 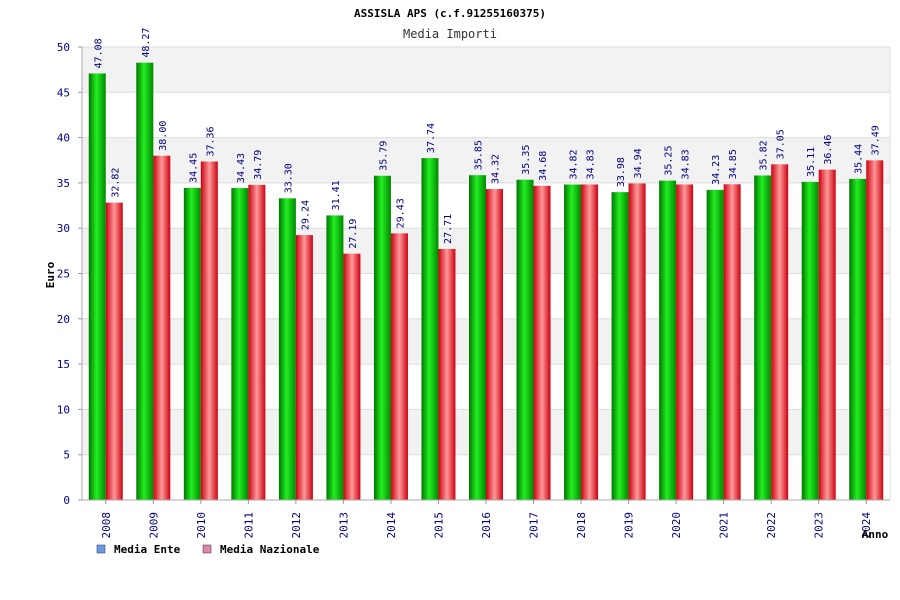 What do you see at coordinates (391, 525) in the screenshot?
I see `x-tick-label: 2014` at bounding box center [391, 525].